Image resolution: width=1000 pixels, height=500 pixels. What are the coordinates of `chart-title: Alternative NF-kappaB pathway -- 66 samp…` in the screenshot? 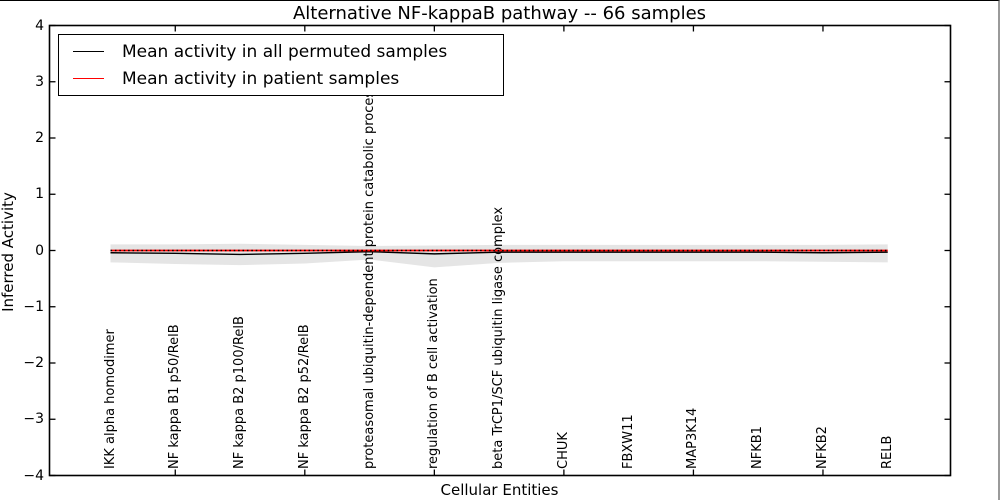 It's located at (499, 13).